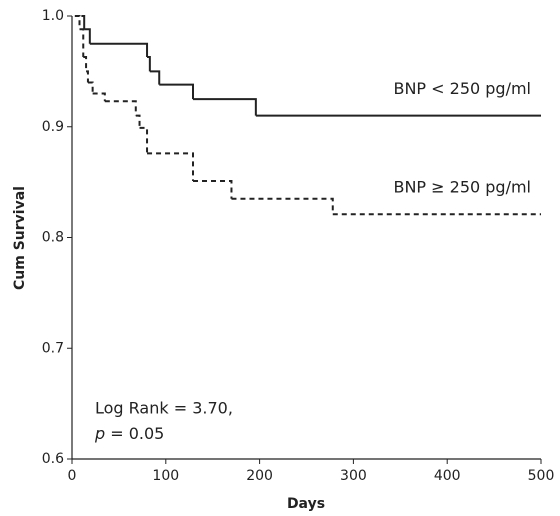 The height and width of the screenshot is (516, 560). What do you see at coordinates (53, 348) in the screenshot?
I see `y-tick-label: 0.7` at bounding box center [53, 348].